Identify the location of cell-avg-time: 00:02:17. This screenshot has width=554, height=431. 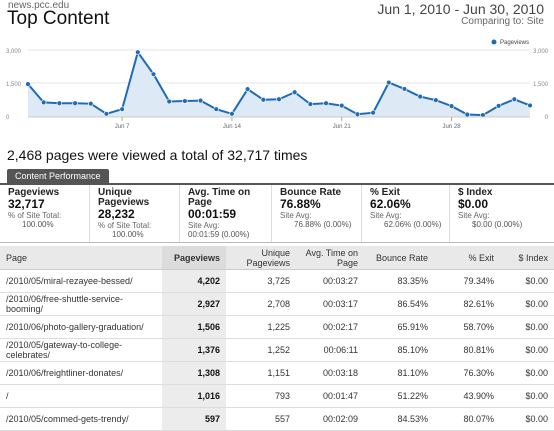
(330, 327).